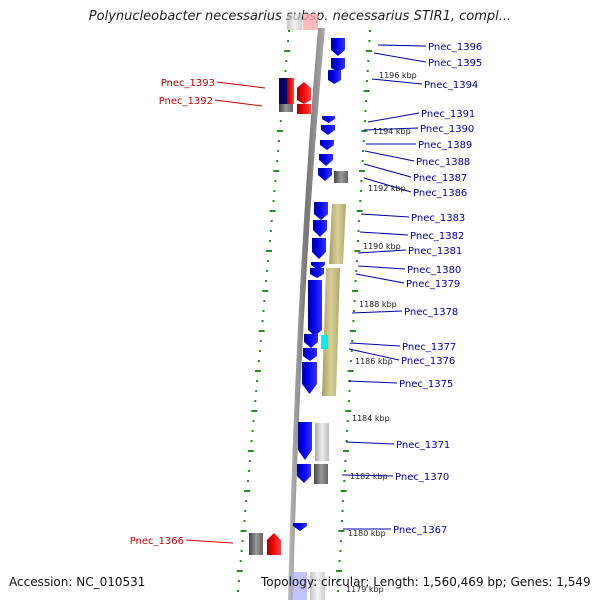  What do you see at coordinates (451, 85) in the screenshot?
I see `label-pnec-1394: Pnec_1394` at bounding box center [451, 85].